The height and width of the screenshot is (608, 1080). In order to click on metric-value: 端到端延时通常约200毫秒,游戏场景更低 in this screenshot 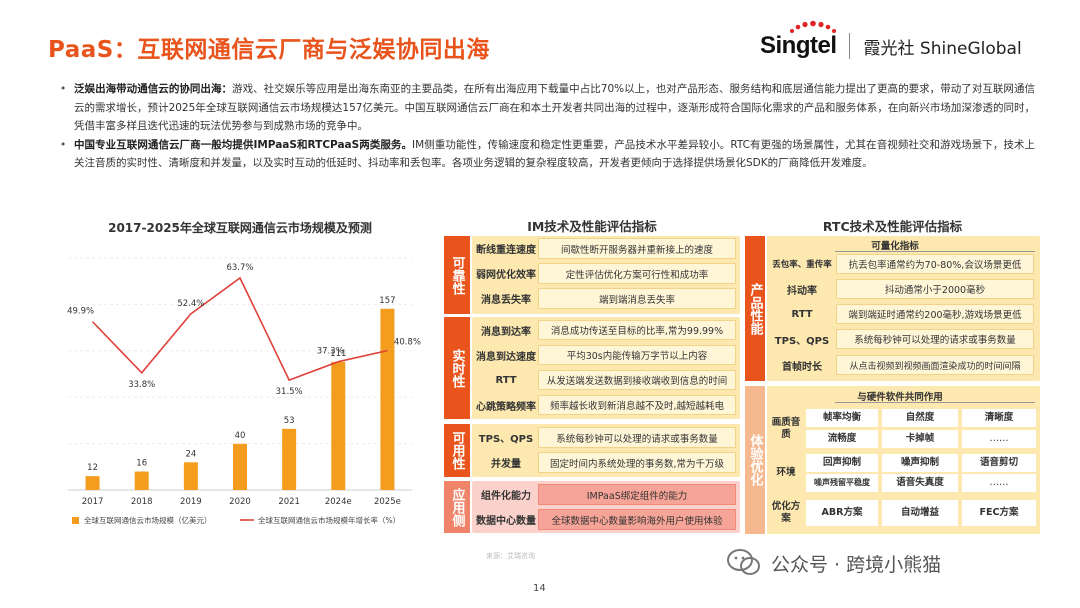, I will do `click(935, 314)`.